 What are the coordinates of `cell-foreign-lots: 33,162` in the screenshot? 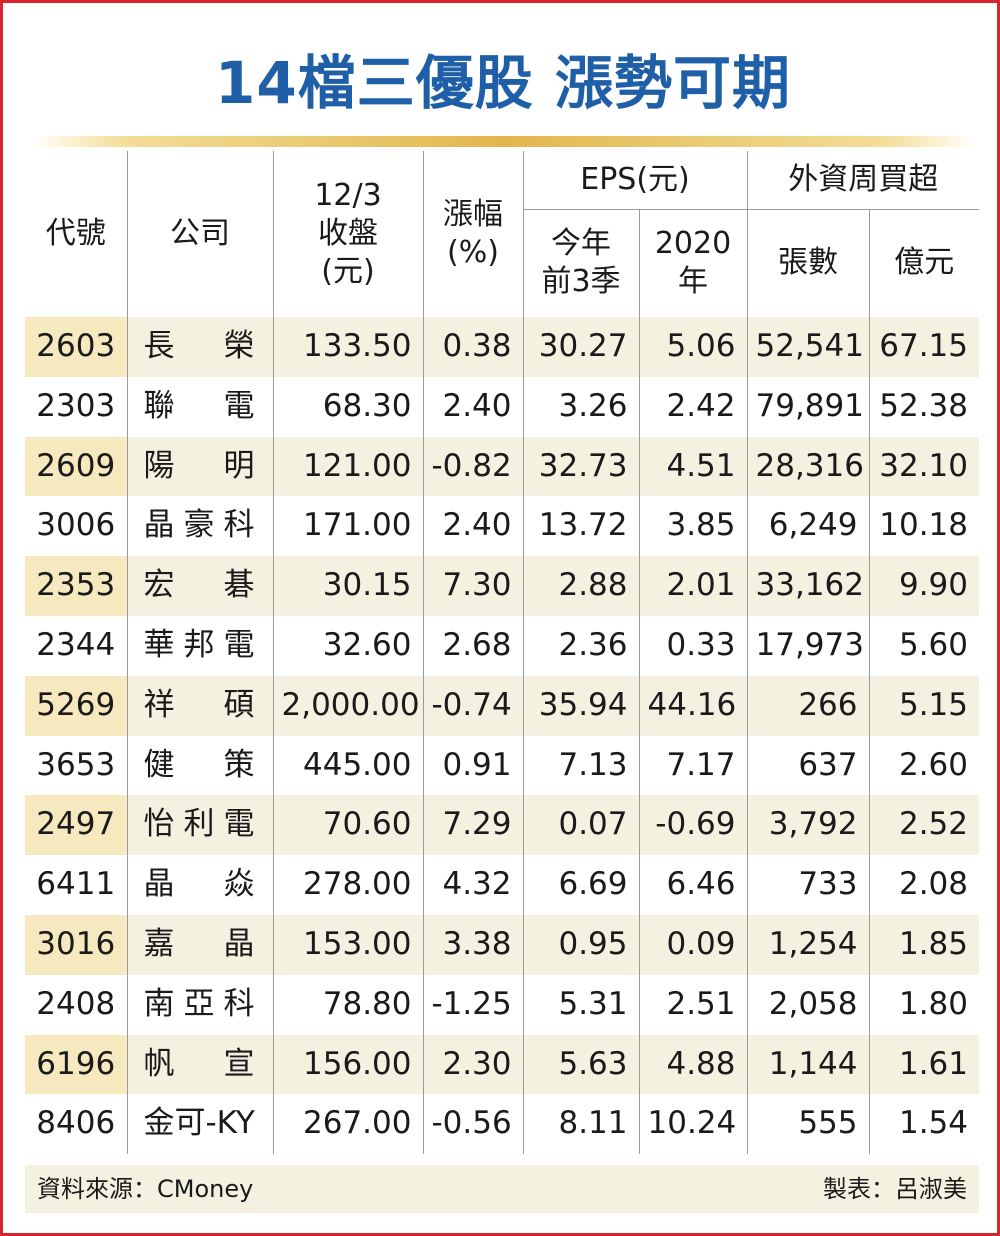 It's located at (807, 586).